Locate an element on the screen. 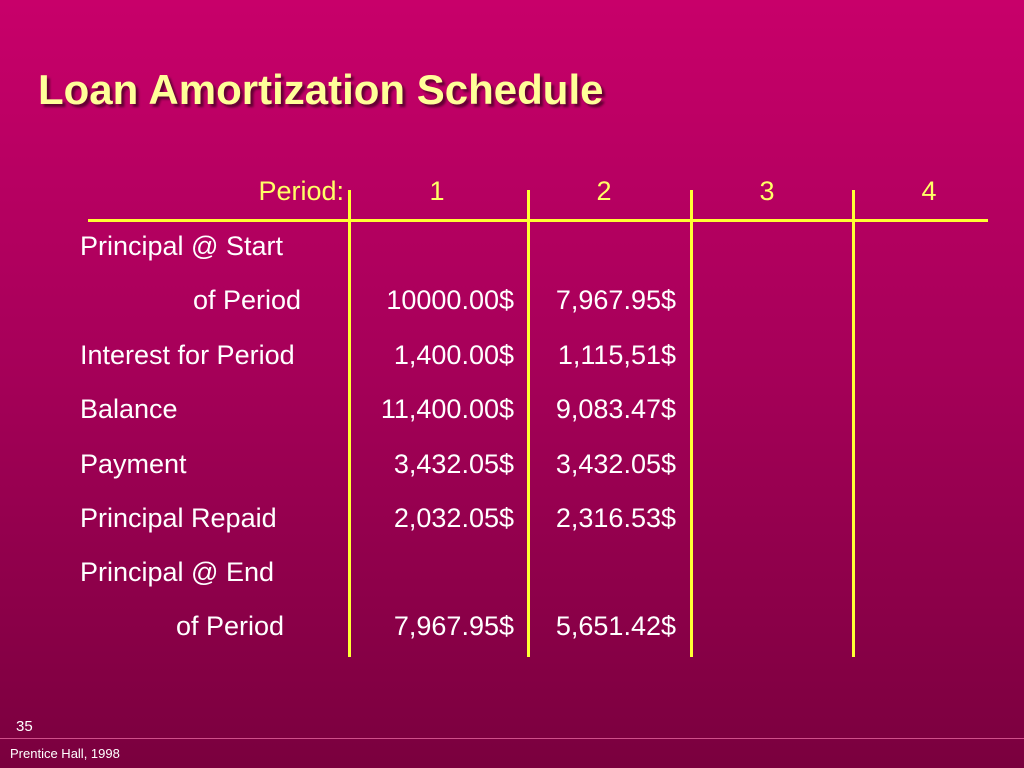 The height and width of the screenshot is (768, 1024). cell-interest-p1: 1,400.00$ is located at coordinates (453, 355).